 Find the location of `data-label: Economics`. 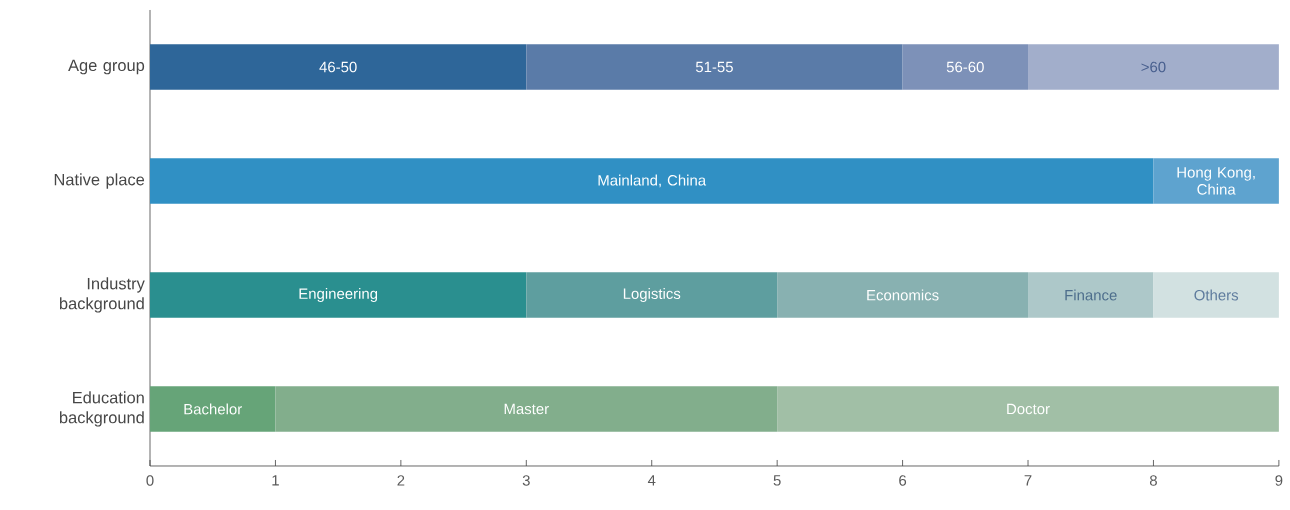

data-label: Economics is located at coordinates (903, 295).